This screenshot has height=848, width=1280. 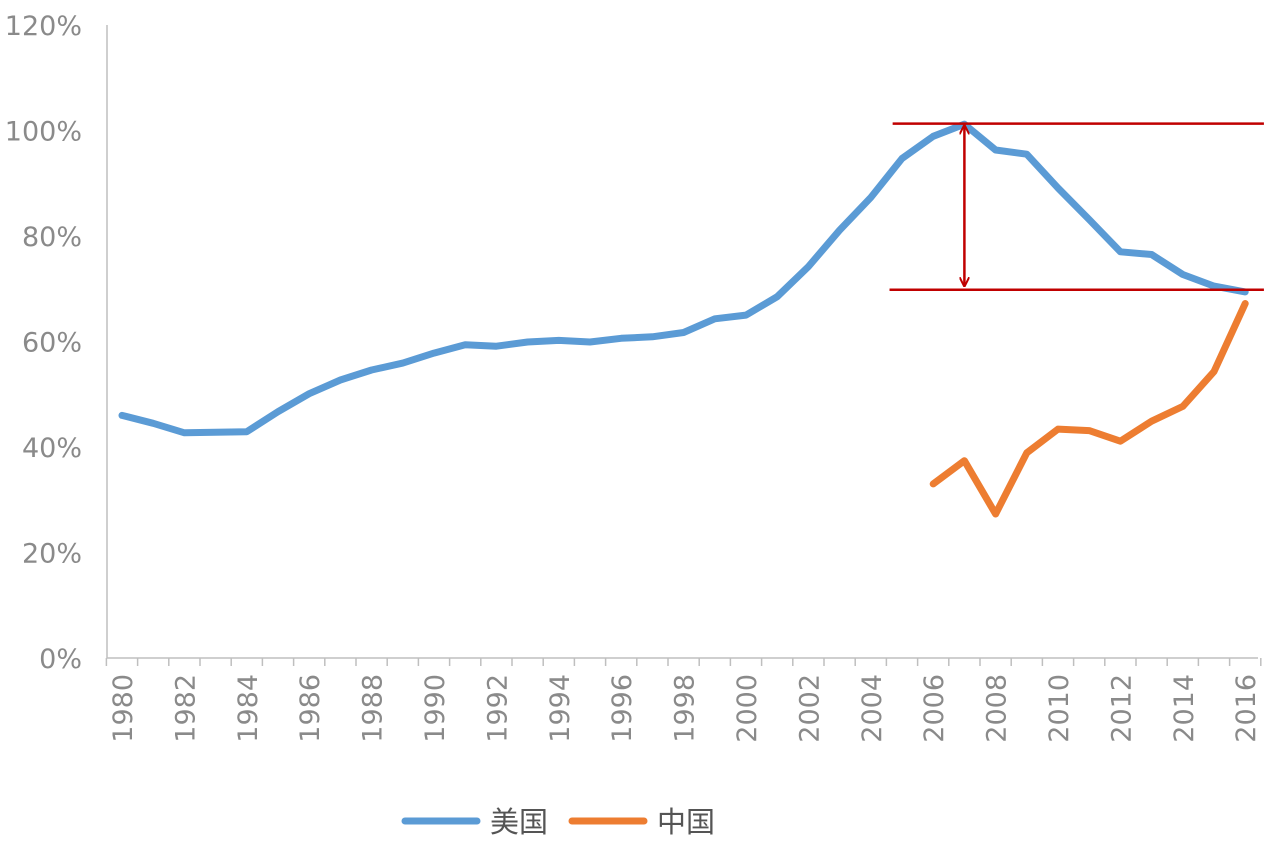 I want to click on legend: 美国 中国, so click(x=558, y=822).